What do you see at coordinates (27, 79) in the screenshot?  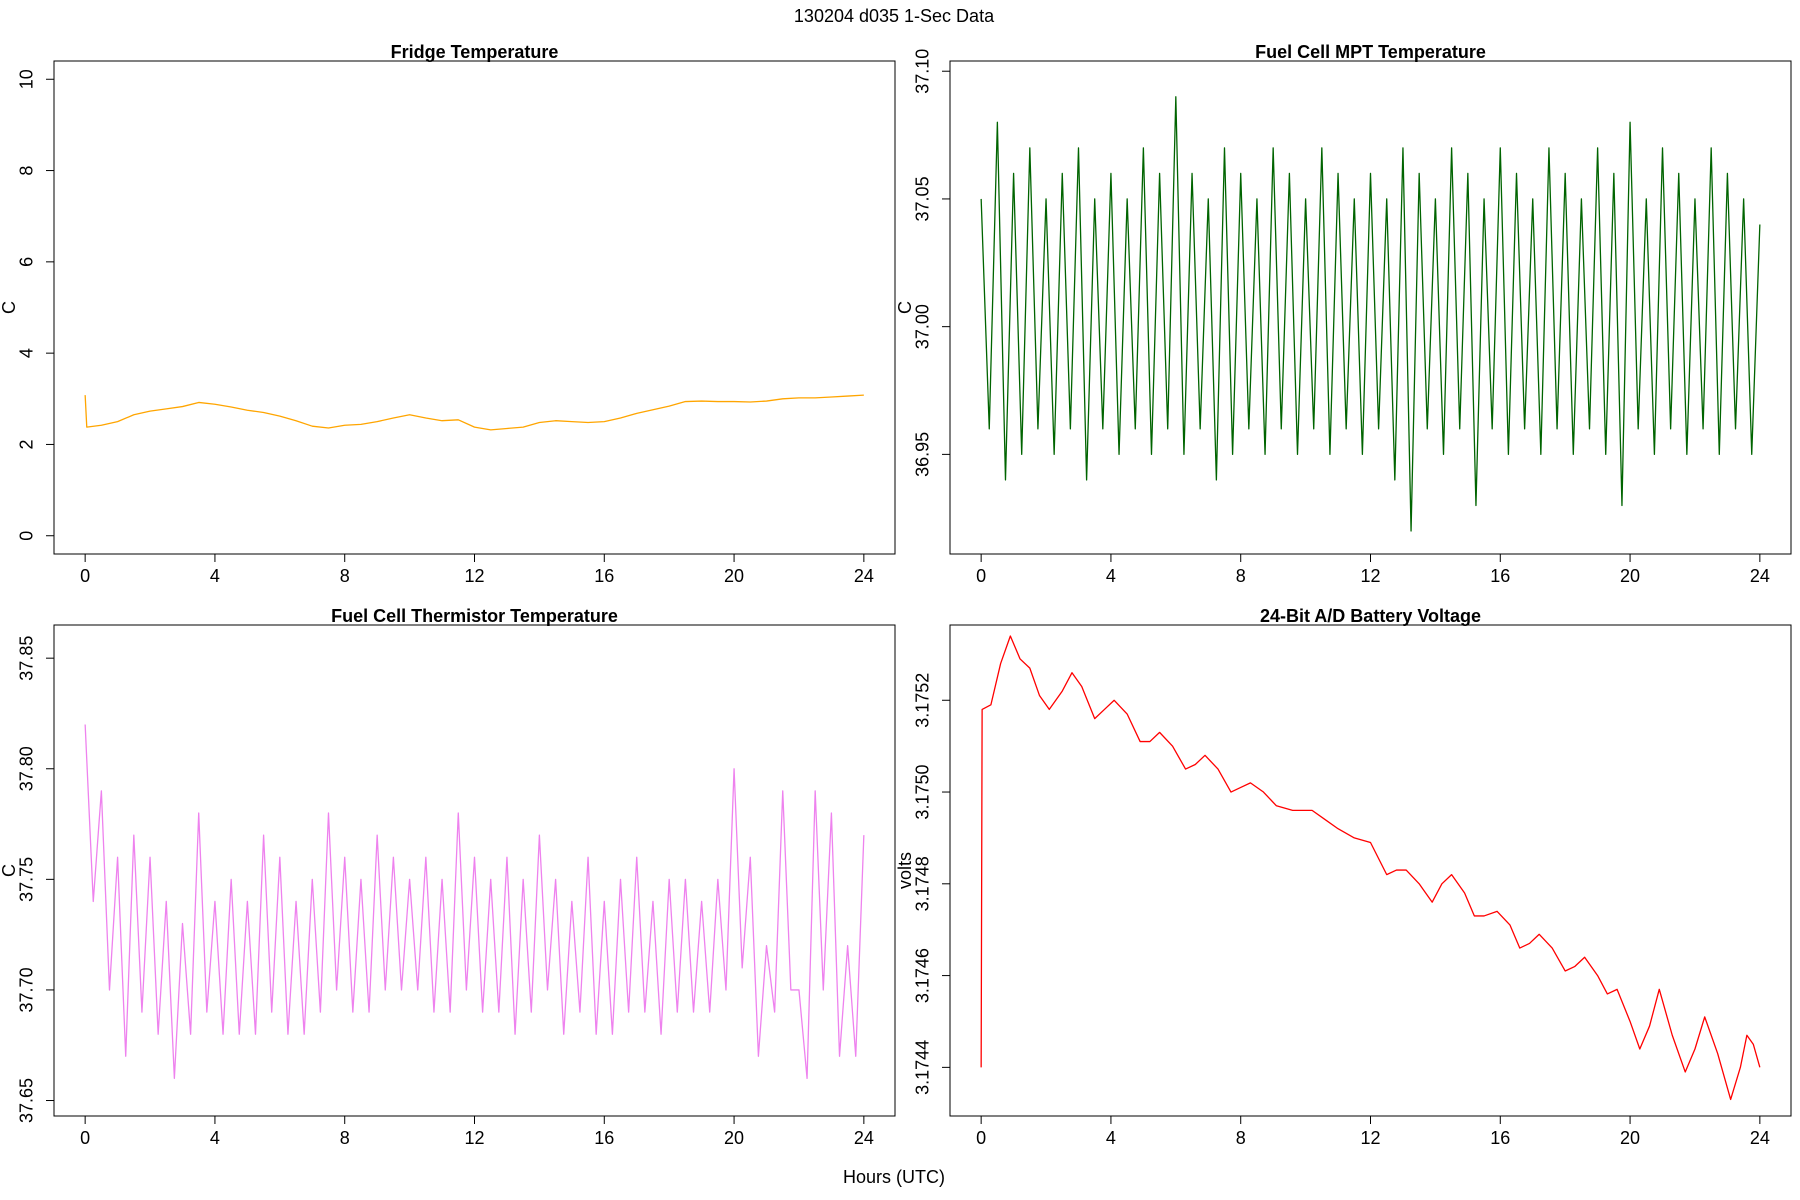 I see `y-tick-label: 10` at bounding box center [27, 79].